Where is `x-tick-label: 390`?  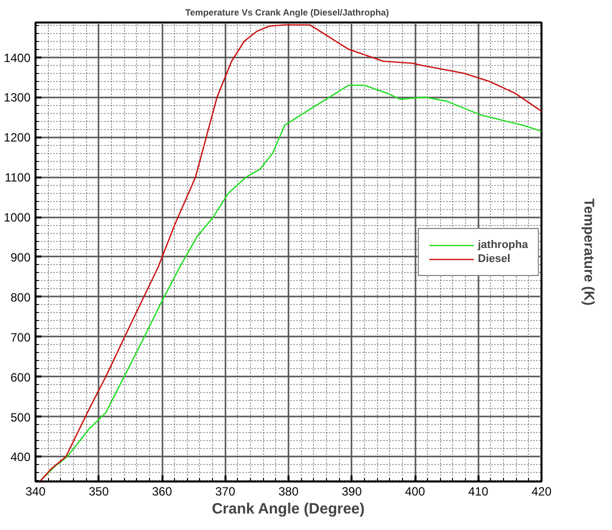 x-tick-label: 390 is located at coordinates (352, 491).